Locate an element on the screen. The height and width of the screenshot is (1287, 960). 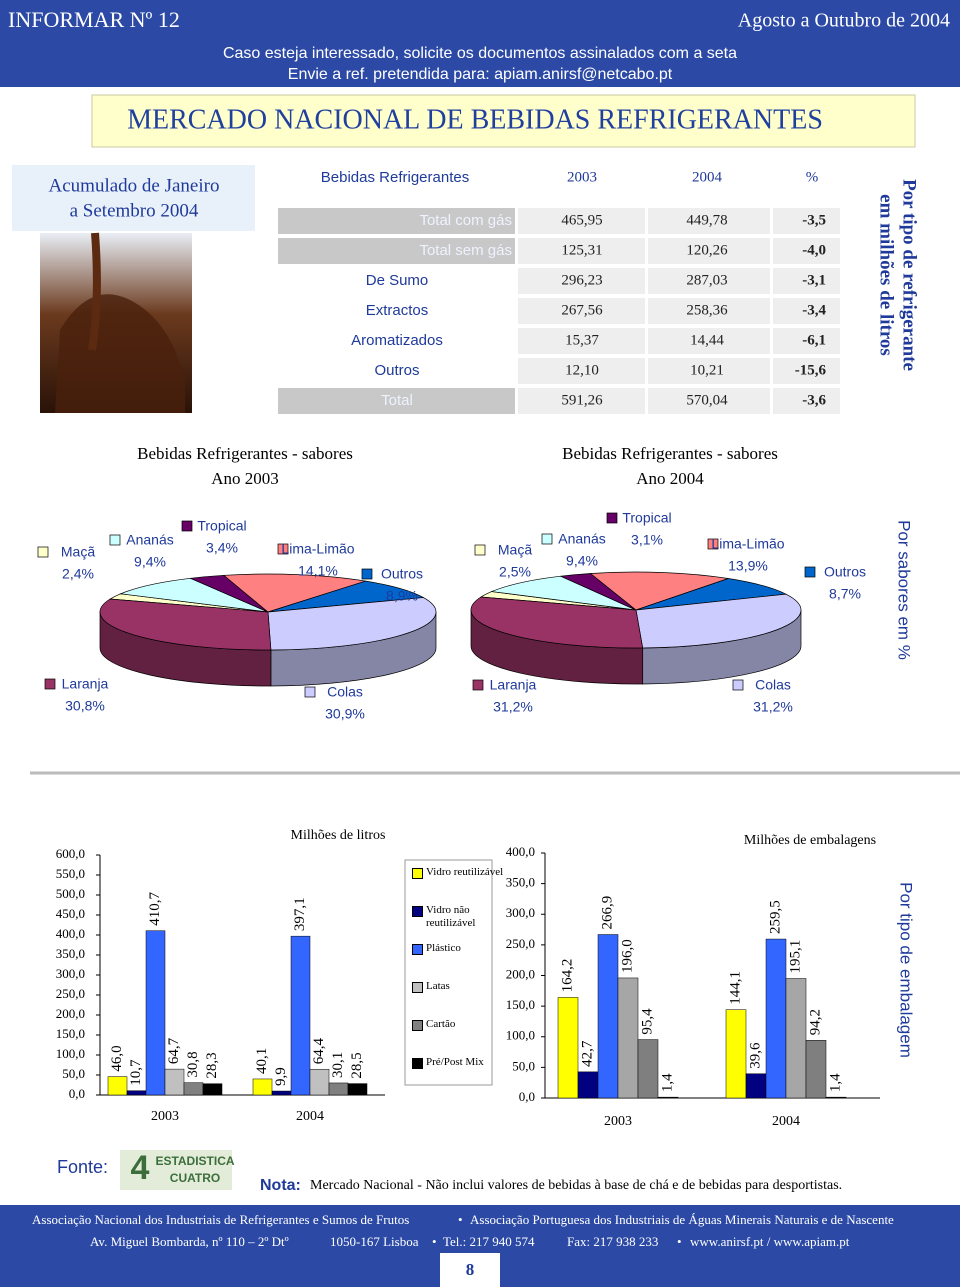
slice-value: 3,1% is located at coordinates (647, 540).